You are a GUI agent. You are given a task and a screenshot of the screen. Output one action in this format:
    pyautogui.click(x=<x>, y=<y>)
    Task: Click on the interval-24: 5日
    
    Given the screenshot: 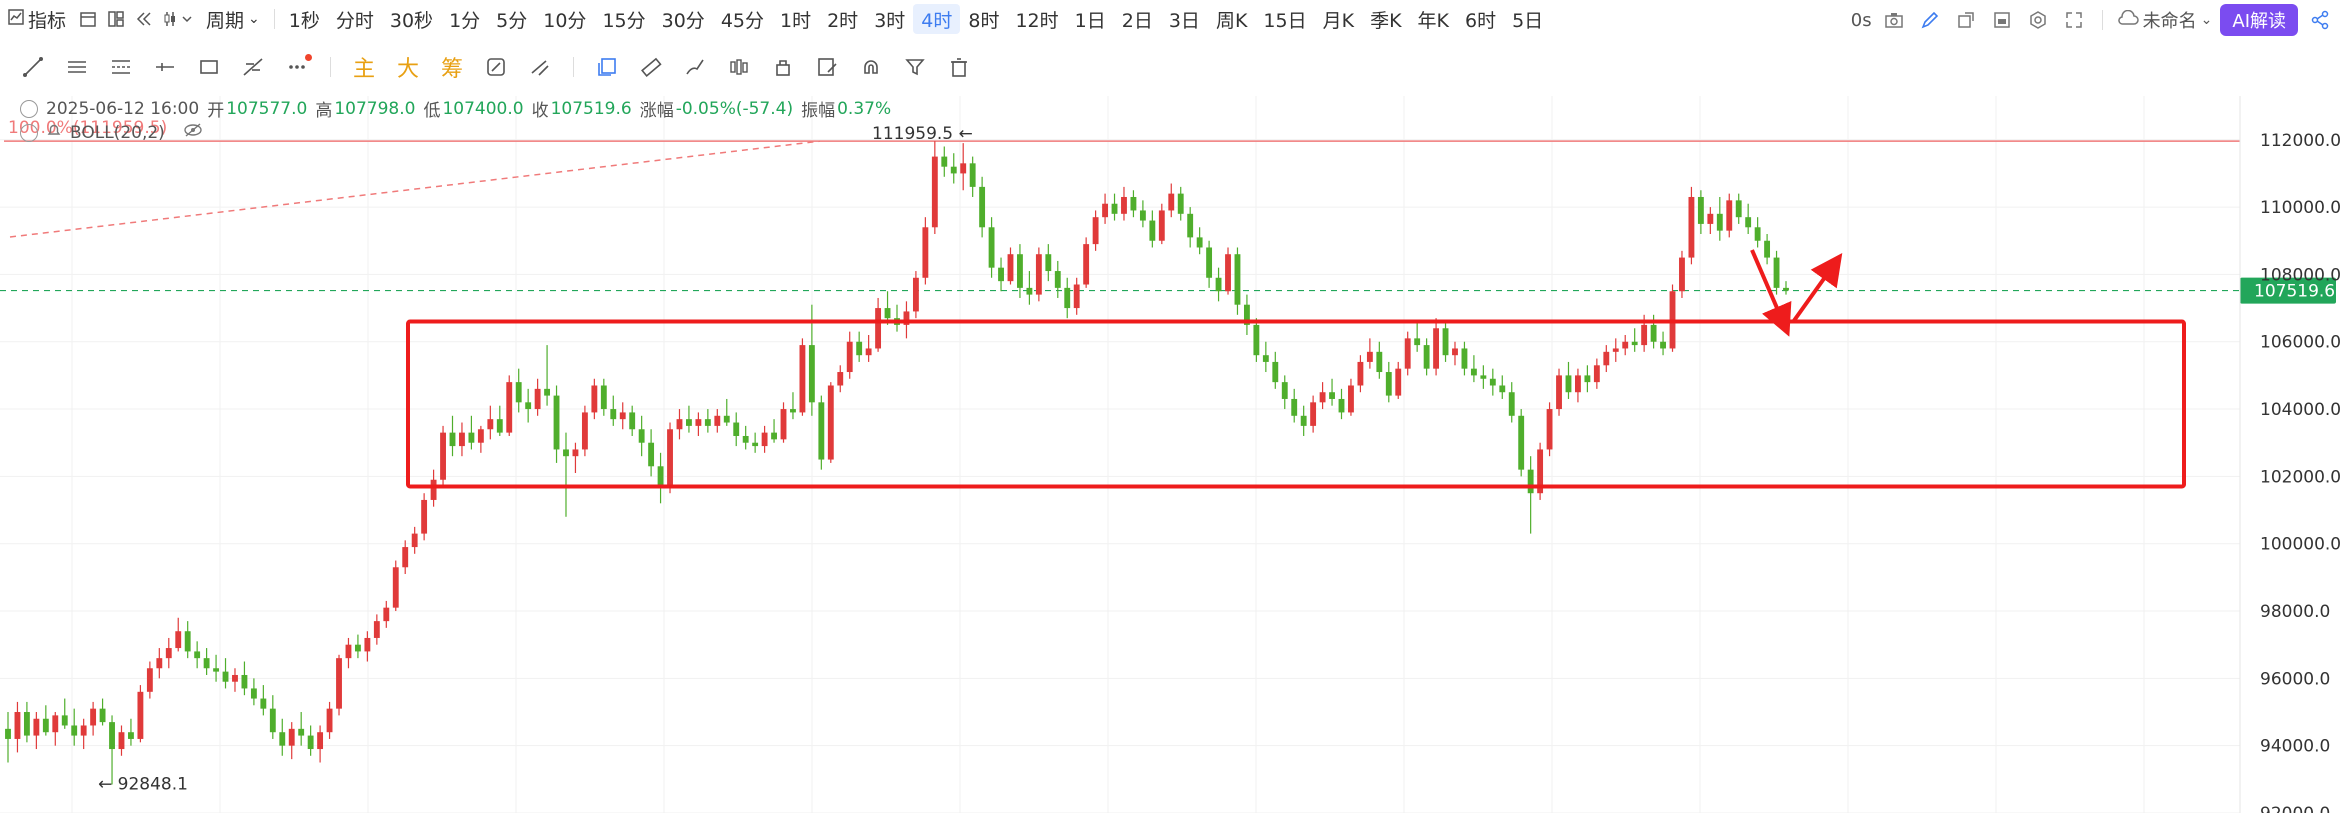 What is the action you would take?
    pyautogui.click(x=1528, y=20)
    